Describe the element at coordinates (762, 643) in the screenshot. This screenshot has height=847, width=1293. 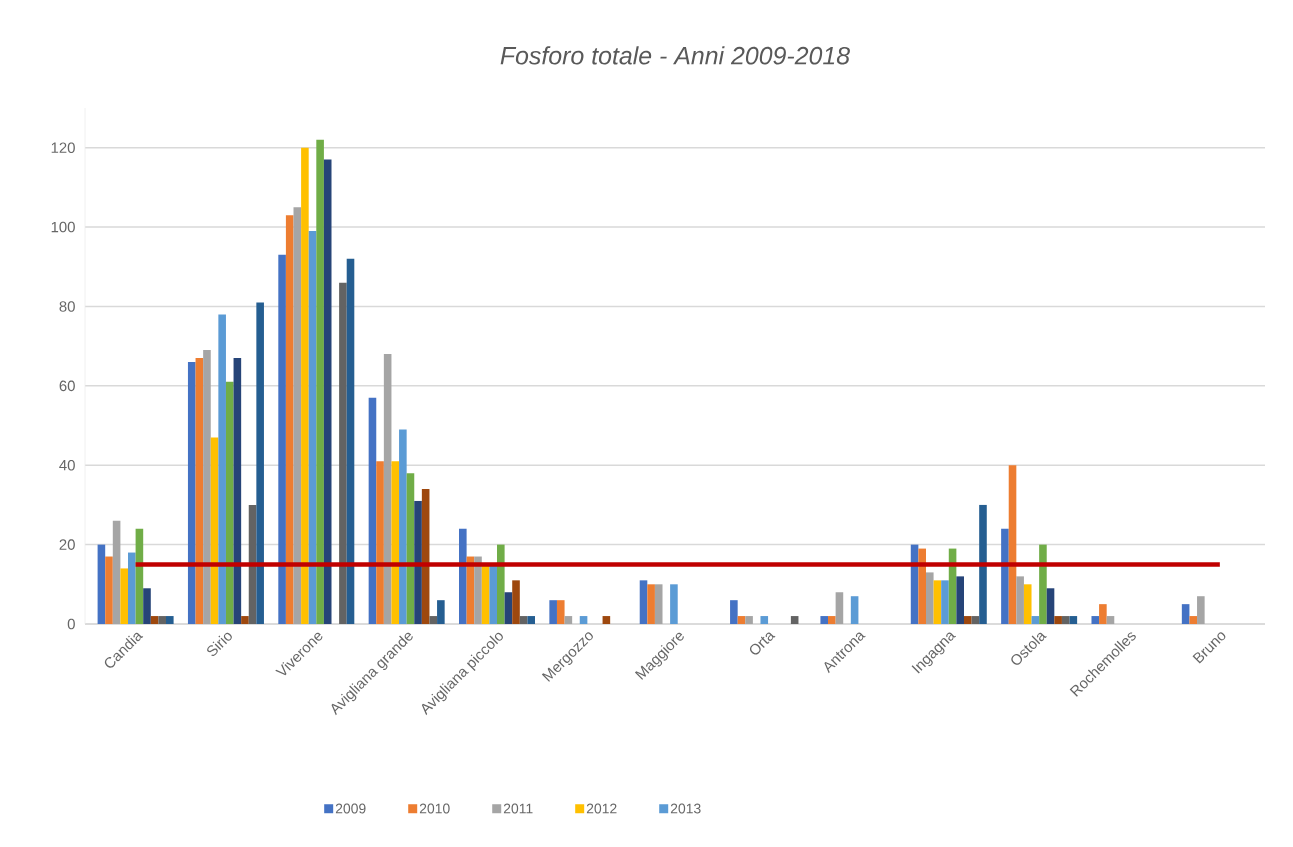
I see `x-tick-label: Orta` at that location.